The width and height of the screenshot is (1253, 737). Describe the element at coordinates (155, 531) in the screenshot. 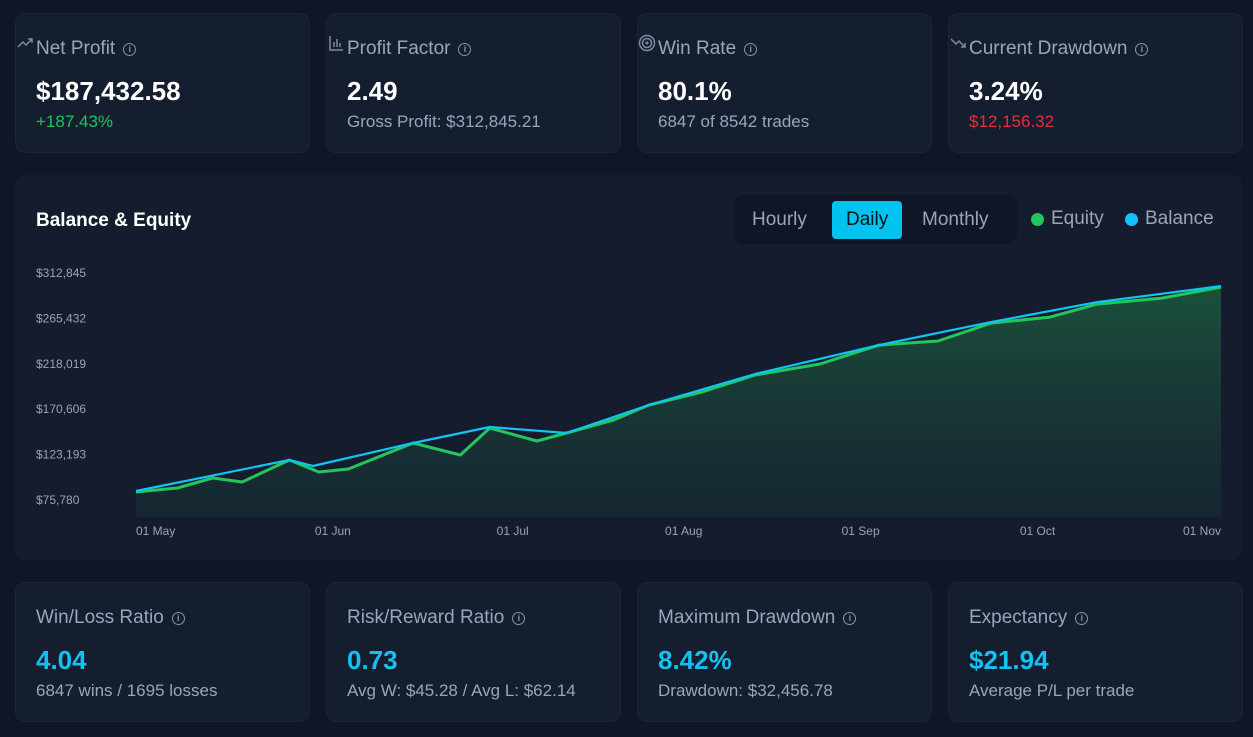

I see `x-tick-label: 01 May` at that location.